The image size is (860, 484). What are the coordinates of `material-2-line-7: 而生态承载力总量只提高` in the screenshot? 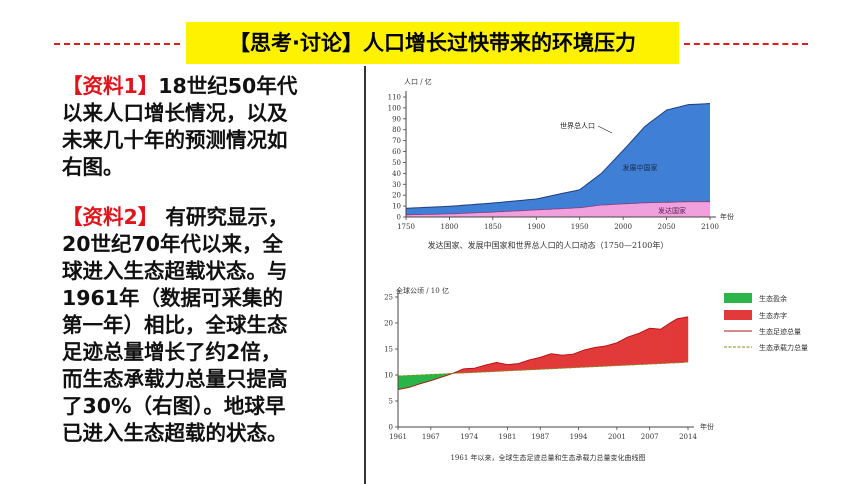 It's located at (175, 379).